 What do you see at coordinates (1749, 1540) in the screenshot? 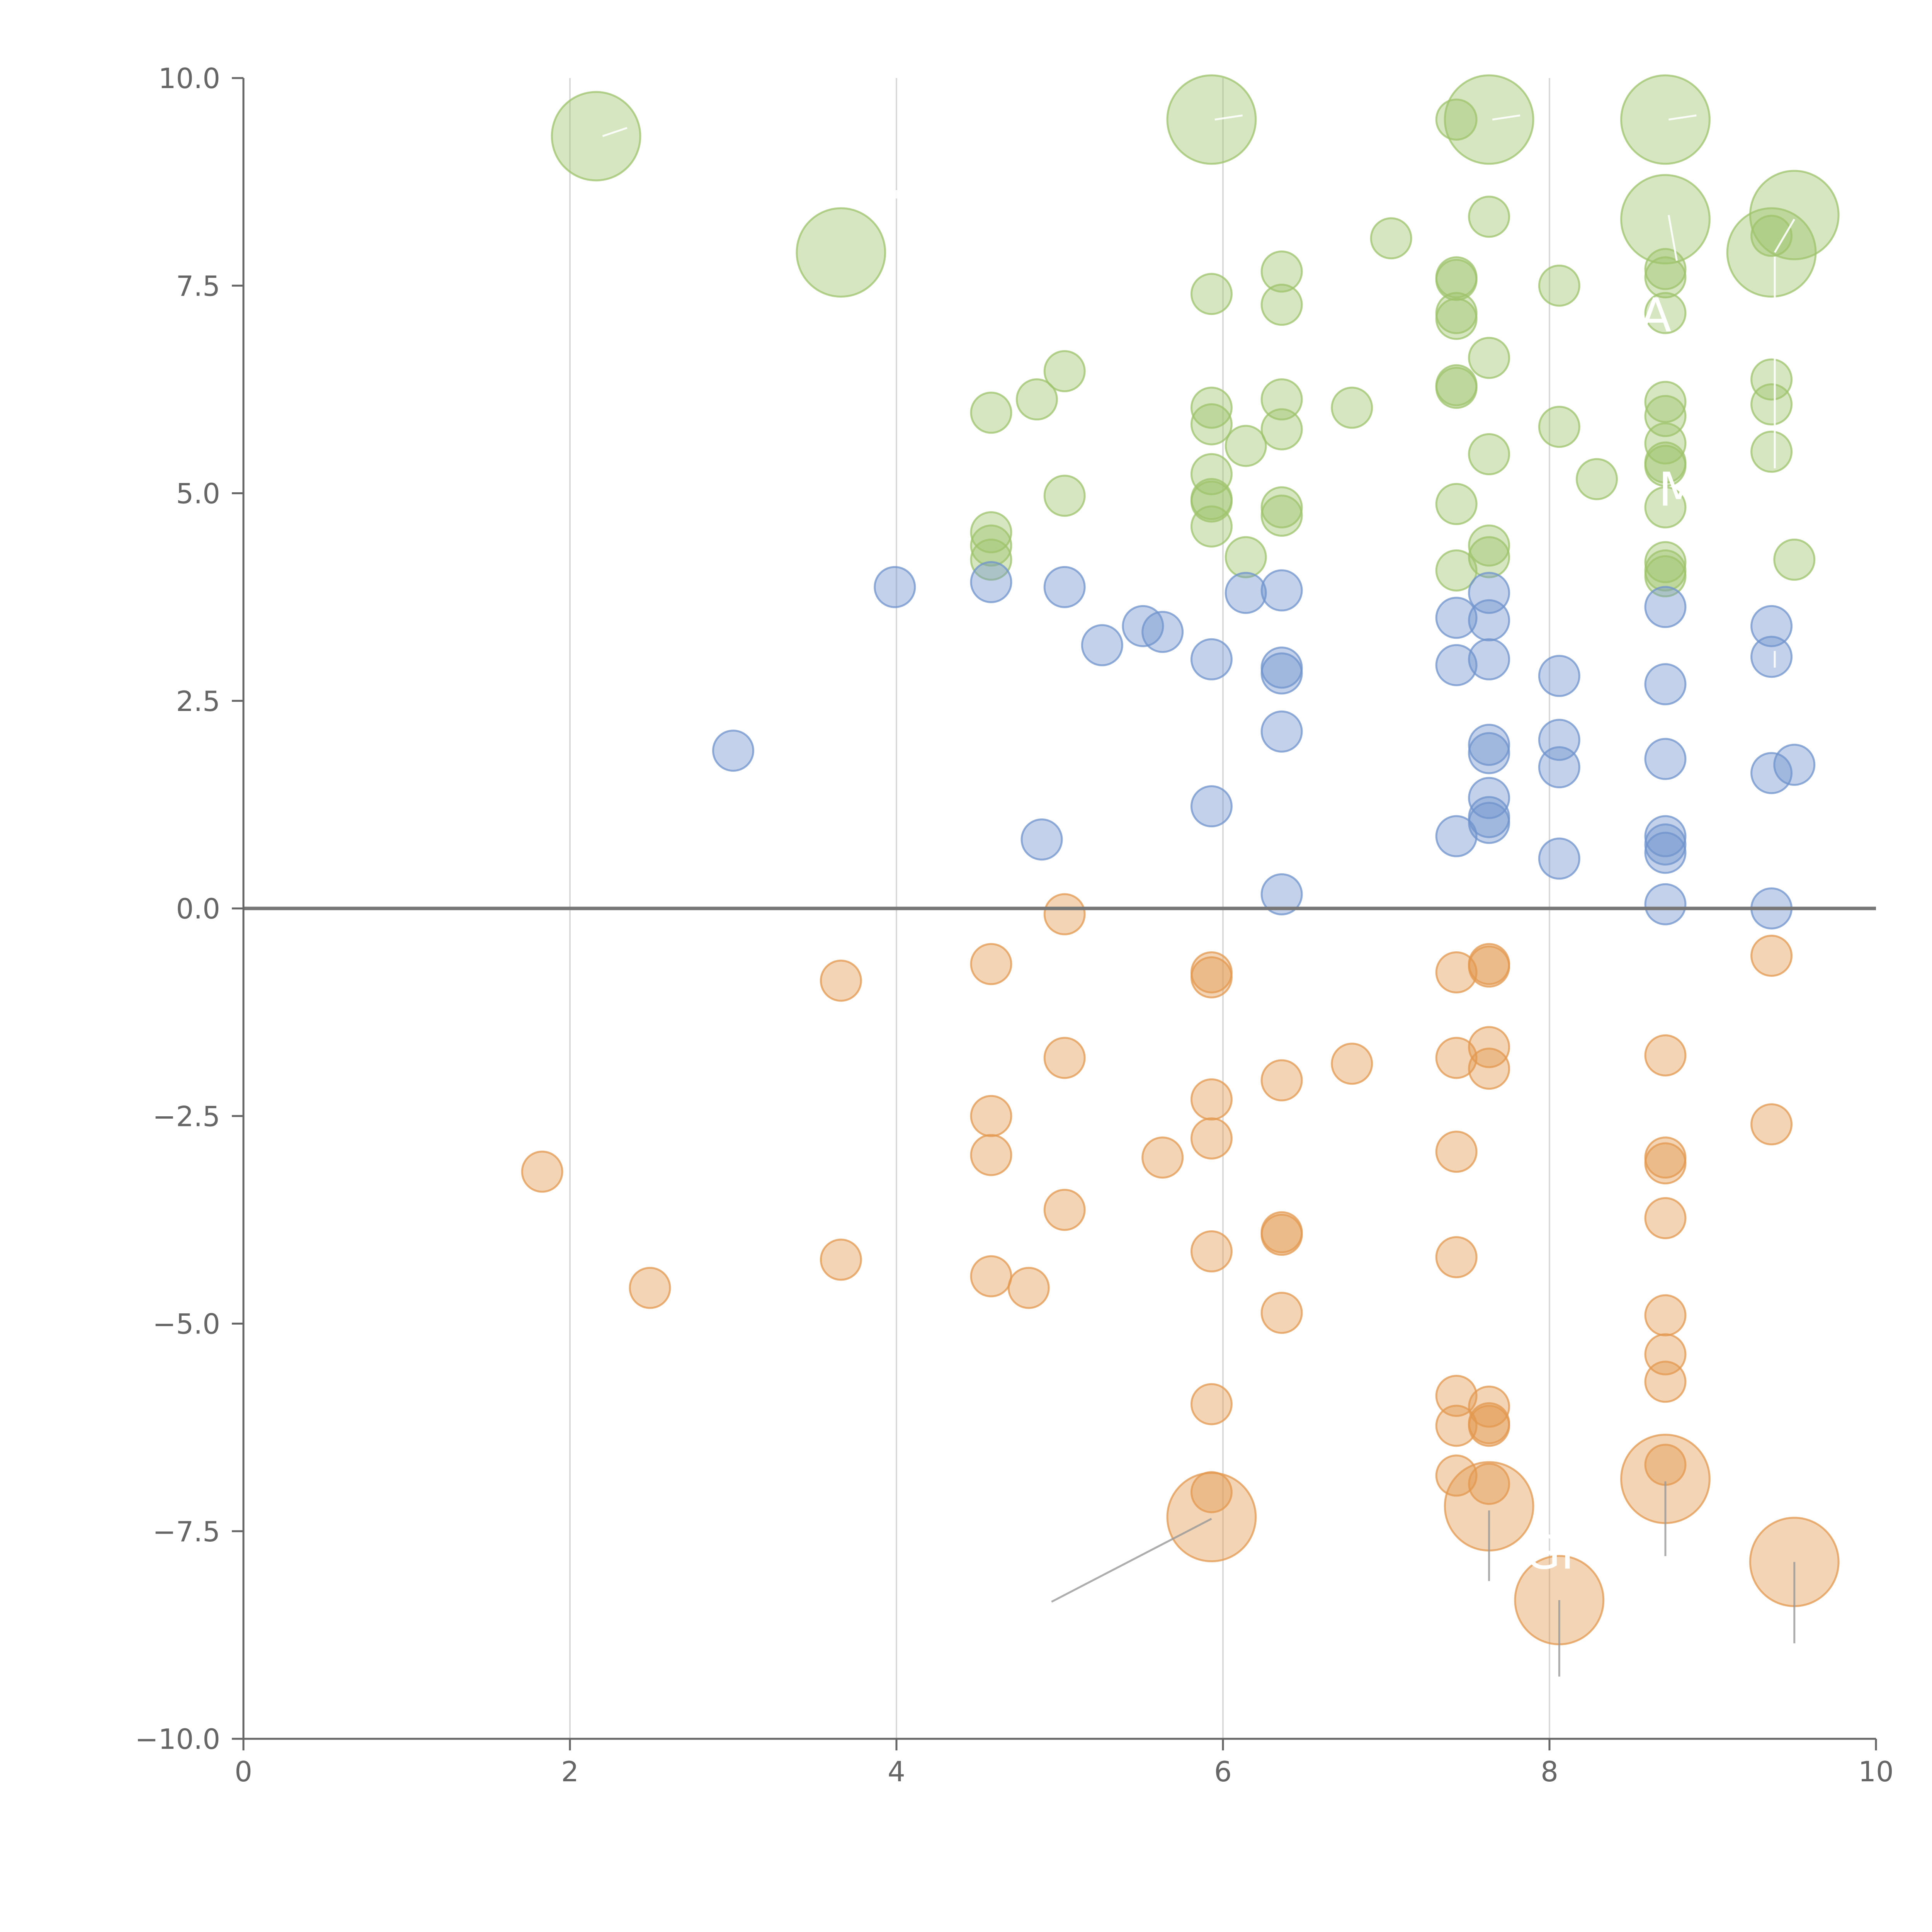
I see `point-annotation-3: ′` at bounding box center [1749, 1540].